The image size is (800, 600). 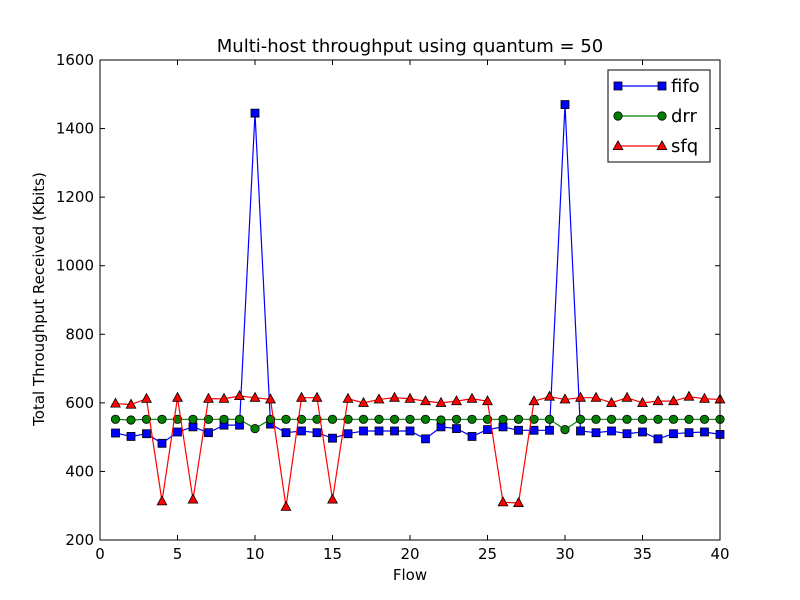 I want to click on legend-label: fifo, so click(x=685, y=86).